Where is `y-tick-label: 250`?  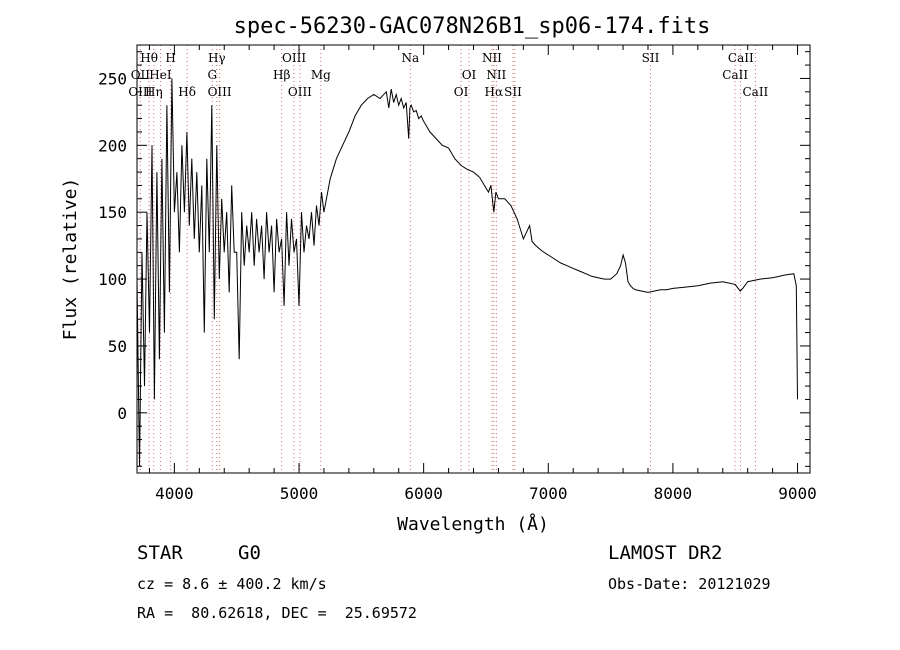 y-tick-label: 250 is located at coordinates (112, 78).